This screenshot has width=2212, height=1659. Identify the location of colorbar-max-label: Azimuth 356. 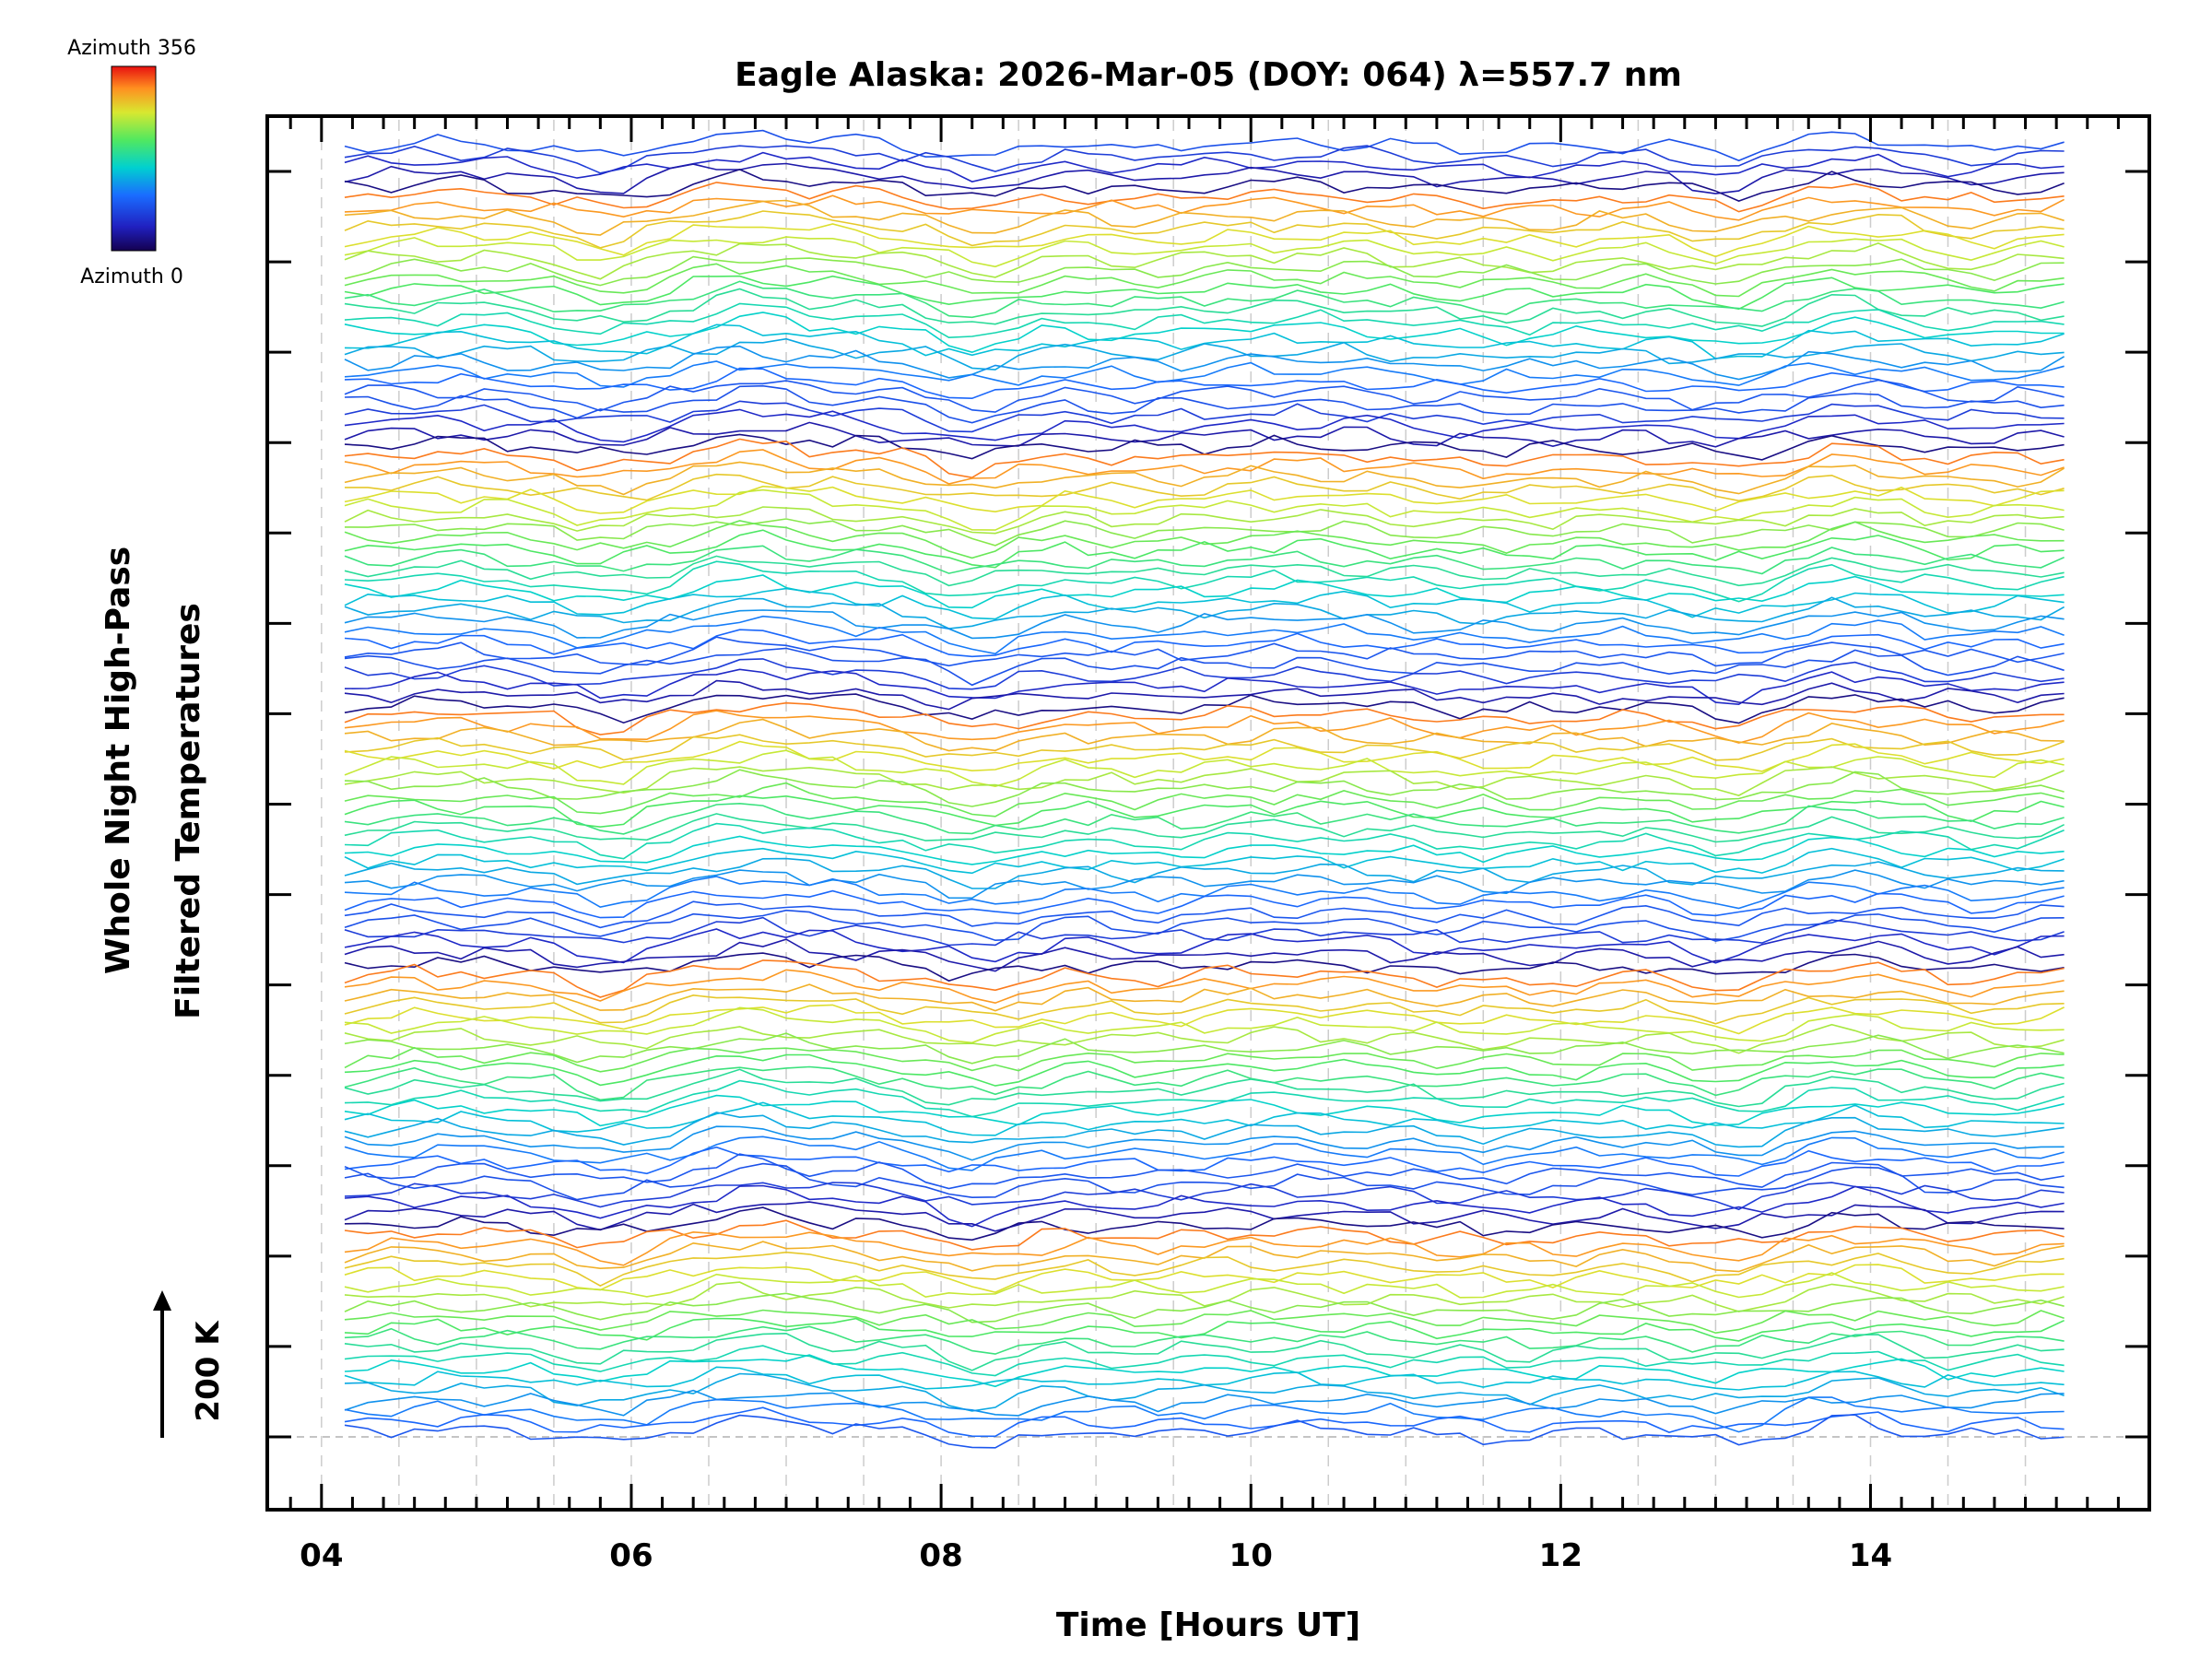
(131, 48).